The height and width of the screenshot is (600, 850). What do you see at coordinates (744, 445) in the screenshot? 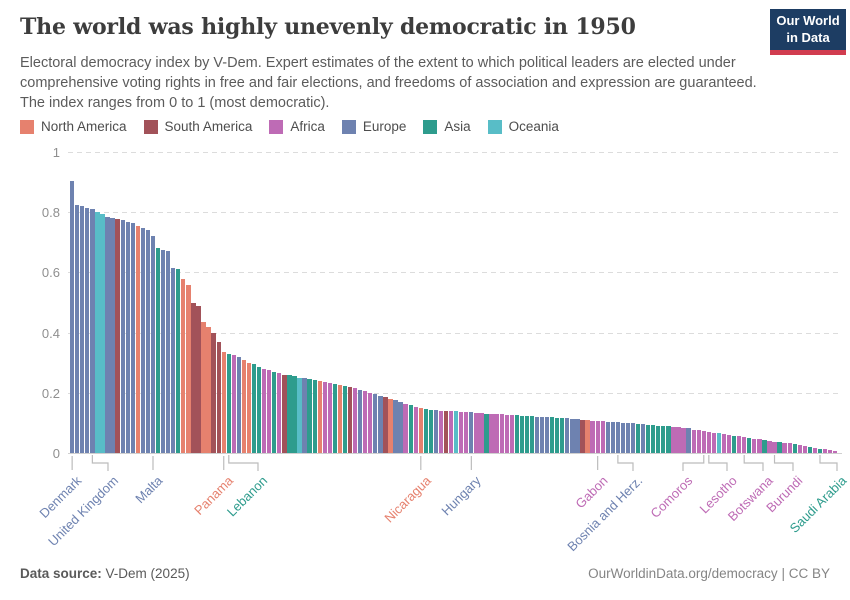
I see `bar-botswana` at bounding box center [744, 445].